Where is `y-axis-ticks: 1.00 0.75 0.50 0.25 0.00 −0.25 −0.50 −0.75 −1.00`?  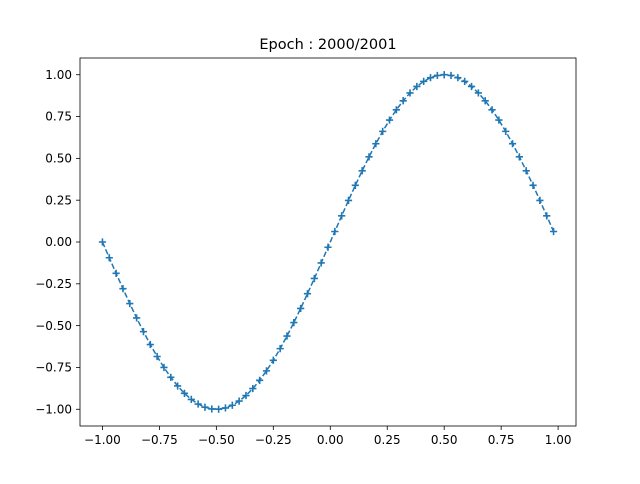 y-axis-ticks: 1.00 0.75 0.50 0.25 0.00 −0.25 −0.50 −0.75 −1.00 is located at coordinates (57, 242).